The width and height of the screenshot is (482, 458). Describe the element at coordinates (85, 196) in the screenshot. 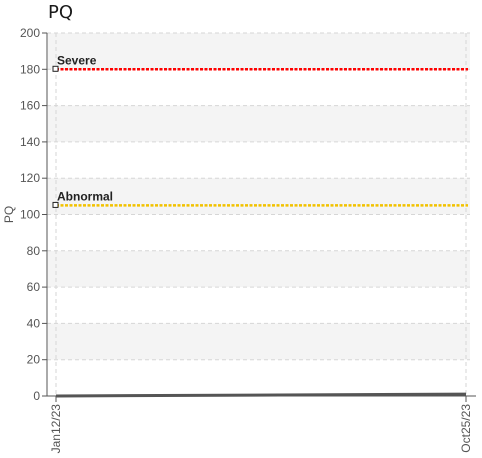

I see `threshold-label: Abnormal` at that location.